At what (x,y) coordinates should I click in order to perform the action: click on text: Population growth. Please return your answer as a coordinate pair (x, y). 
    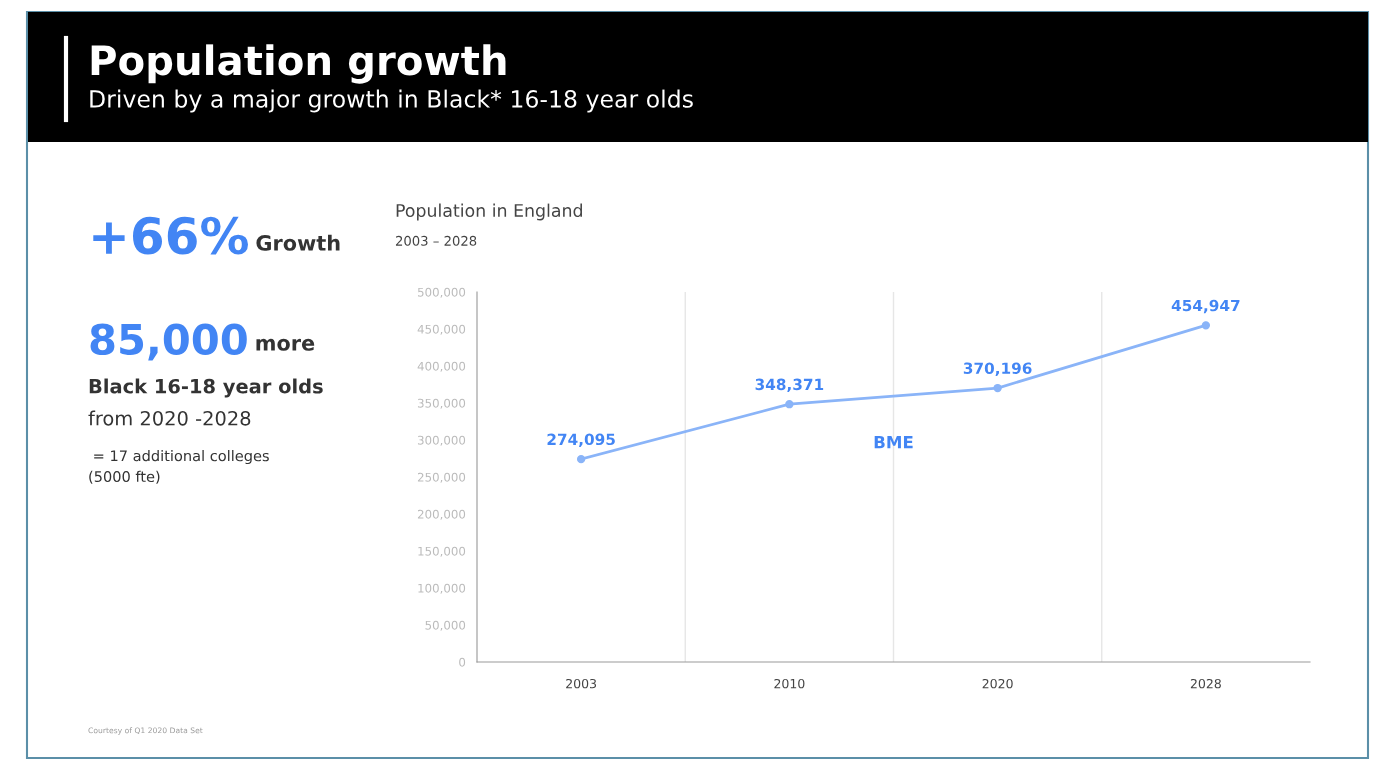
    Looking at the image, I should click on (298, 64).